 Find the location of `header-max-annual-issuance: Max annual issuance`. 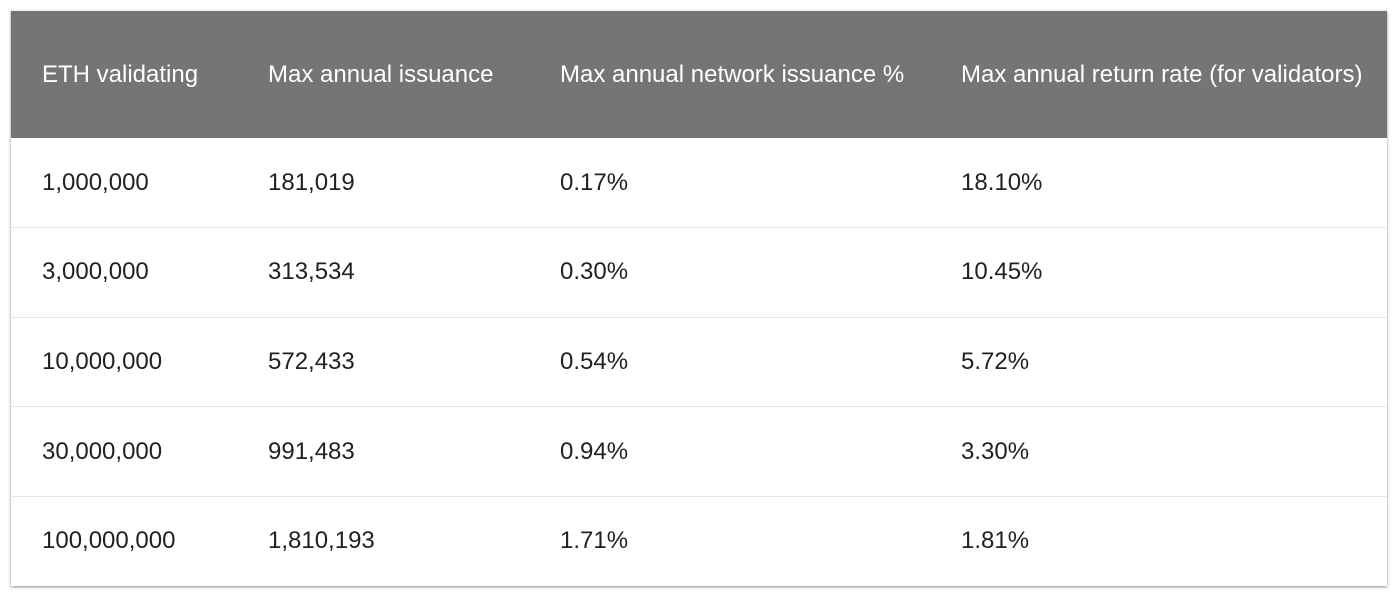

header-max-annual-issuance: Max annual issuance is located at coordinates (381, 74).